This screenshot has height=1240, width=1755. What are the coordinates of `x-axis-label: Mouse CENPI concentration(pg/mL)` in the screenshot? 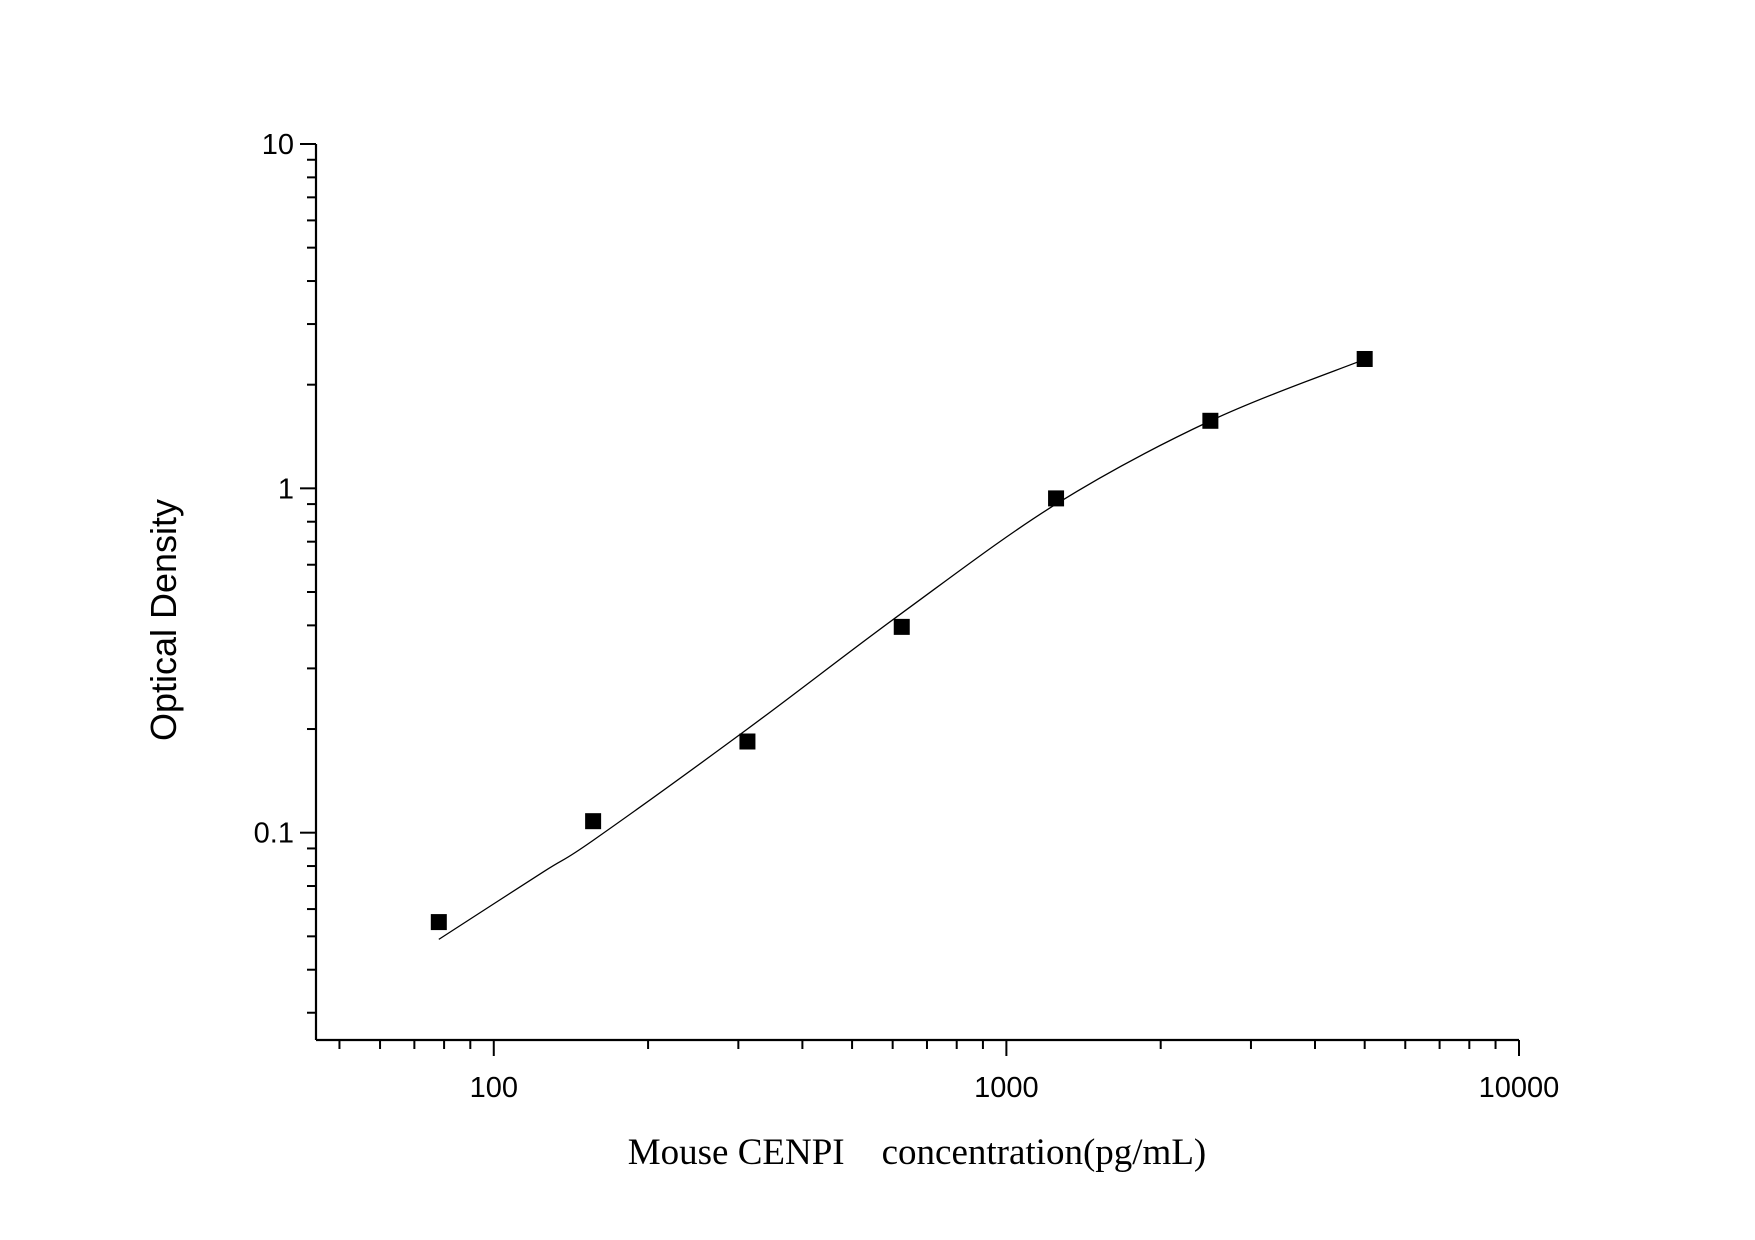 It's located at (917, 1152).